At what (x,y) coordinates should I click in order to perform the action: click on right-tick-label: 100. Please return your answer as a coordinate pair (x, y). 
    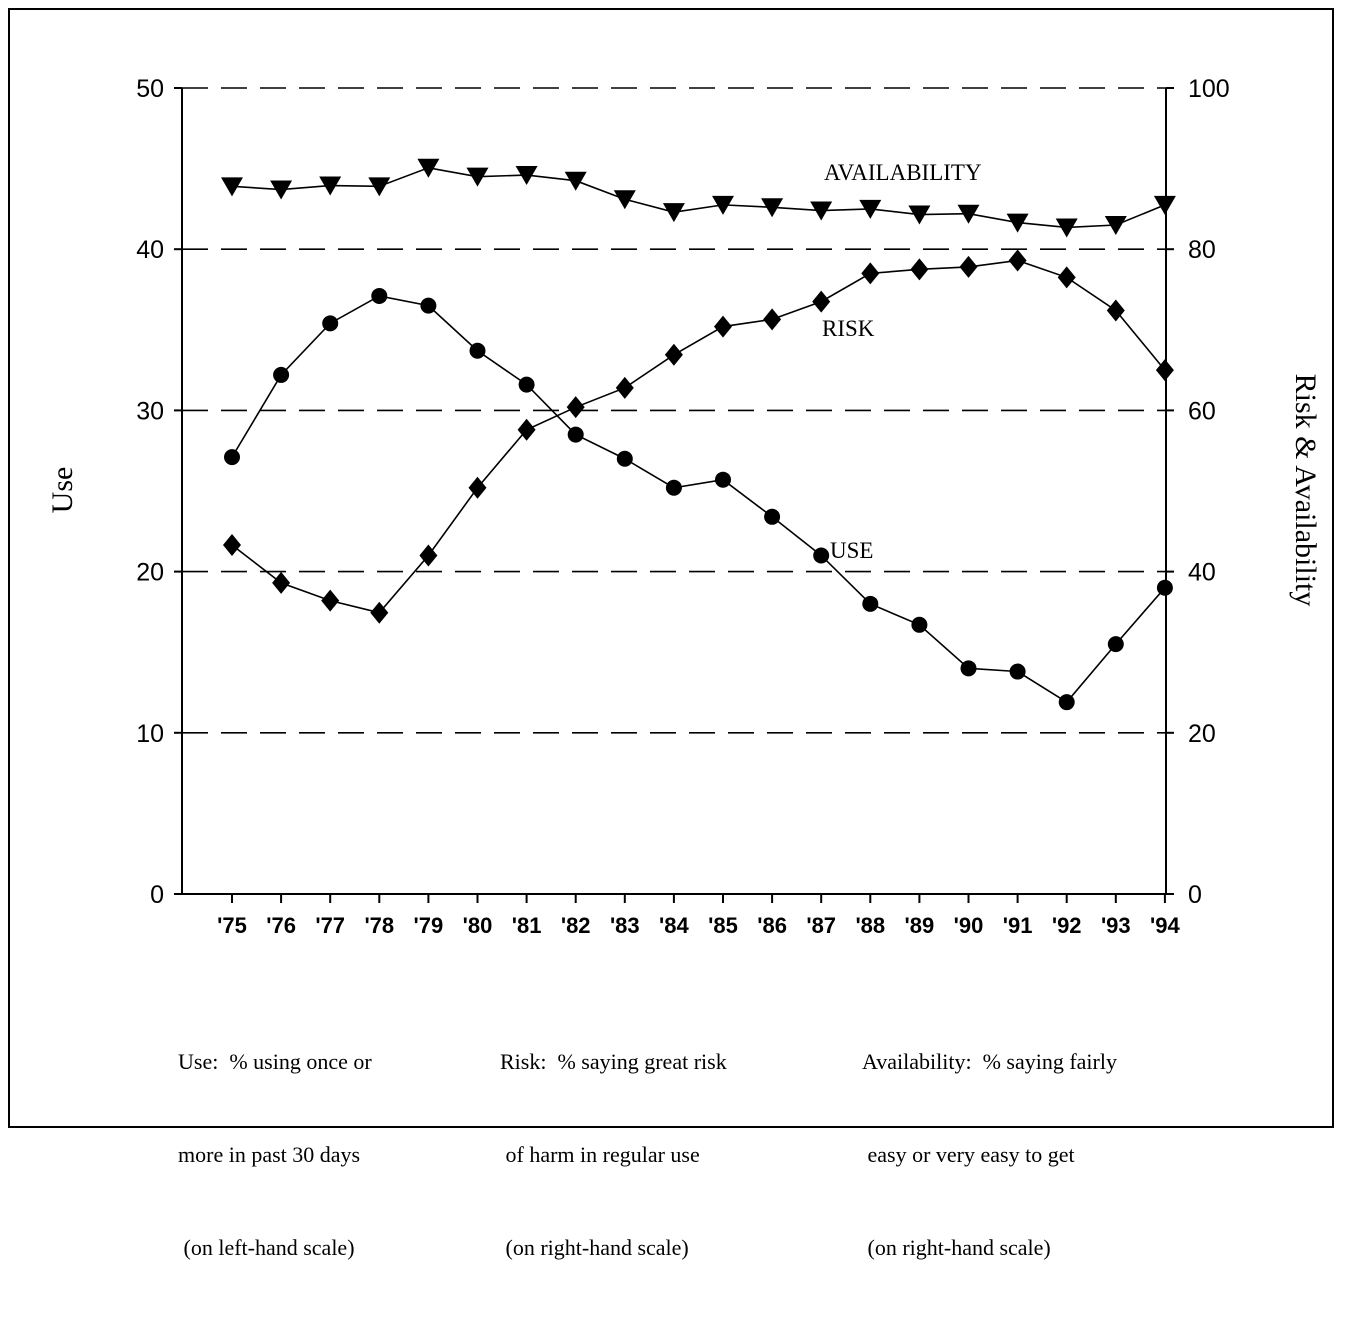
    Looking at the image, I should click on (1209, 89).